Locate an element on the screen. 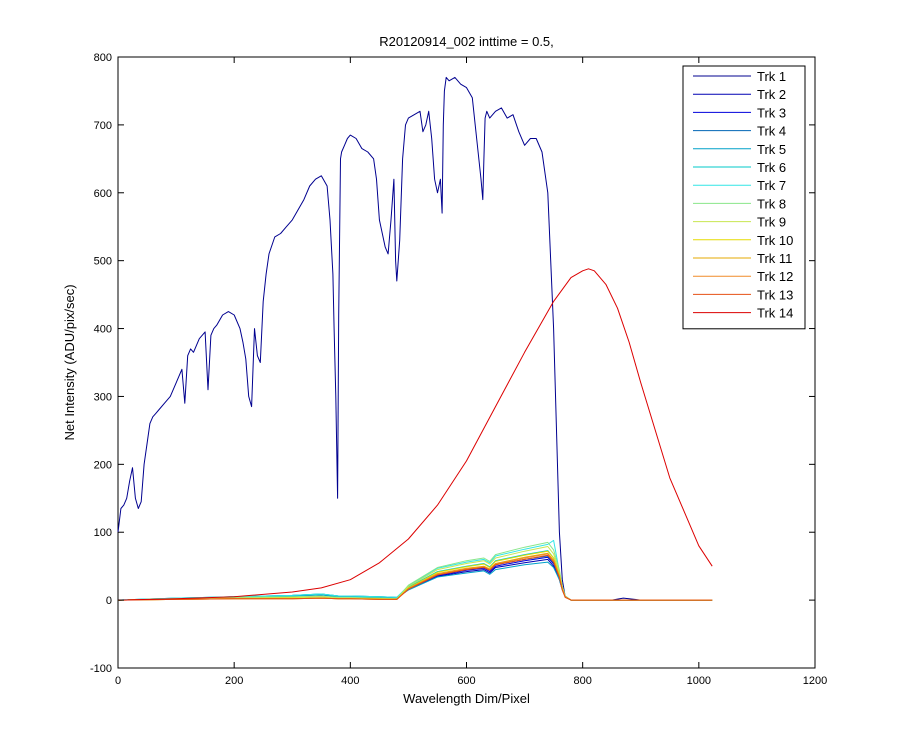  legend-label: Trk 10 is located at coordinates (775, 240).